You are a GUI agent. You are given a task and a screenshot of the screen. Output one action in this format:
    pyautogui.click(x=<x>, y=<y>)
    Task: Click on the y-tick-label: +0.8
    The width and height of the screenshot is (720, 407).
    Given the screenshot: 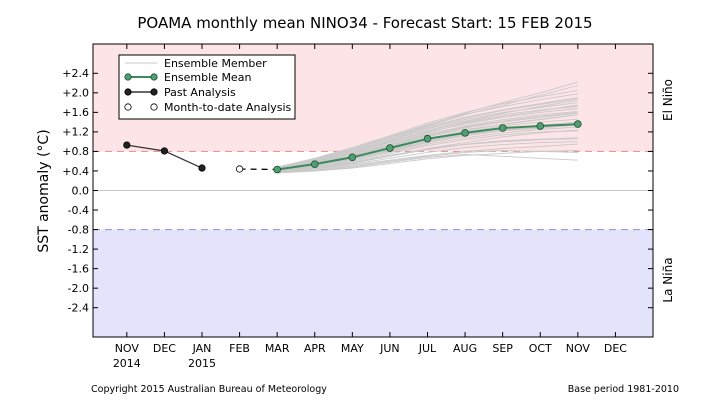 What is the action you would take?
    pyautogui.click(x=75, y=151)
    